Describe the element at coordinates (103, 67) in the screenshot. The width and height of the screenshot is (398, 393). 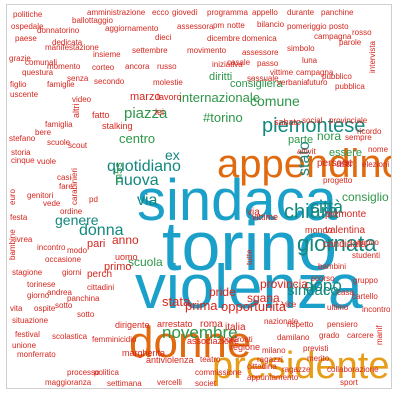
I see `cloud-word: corteo` at that location.